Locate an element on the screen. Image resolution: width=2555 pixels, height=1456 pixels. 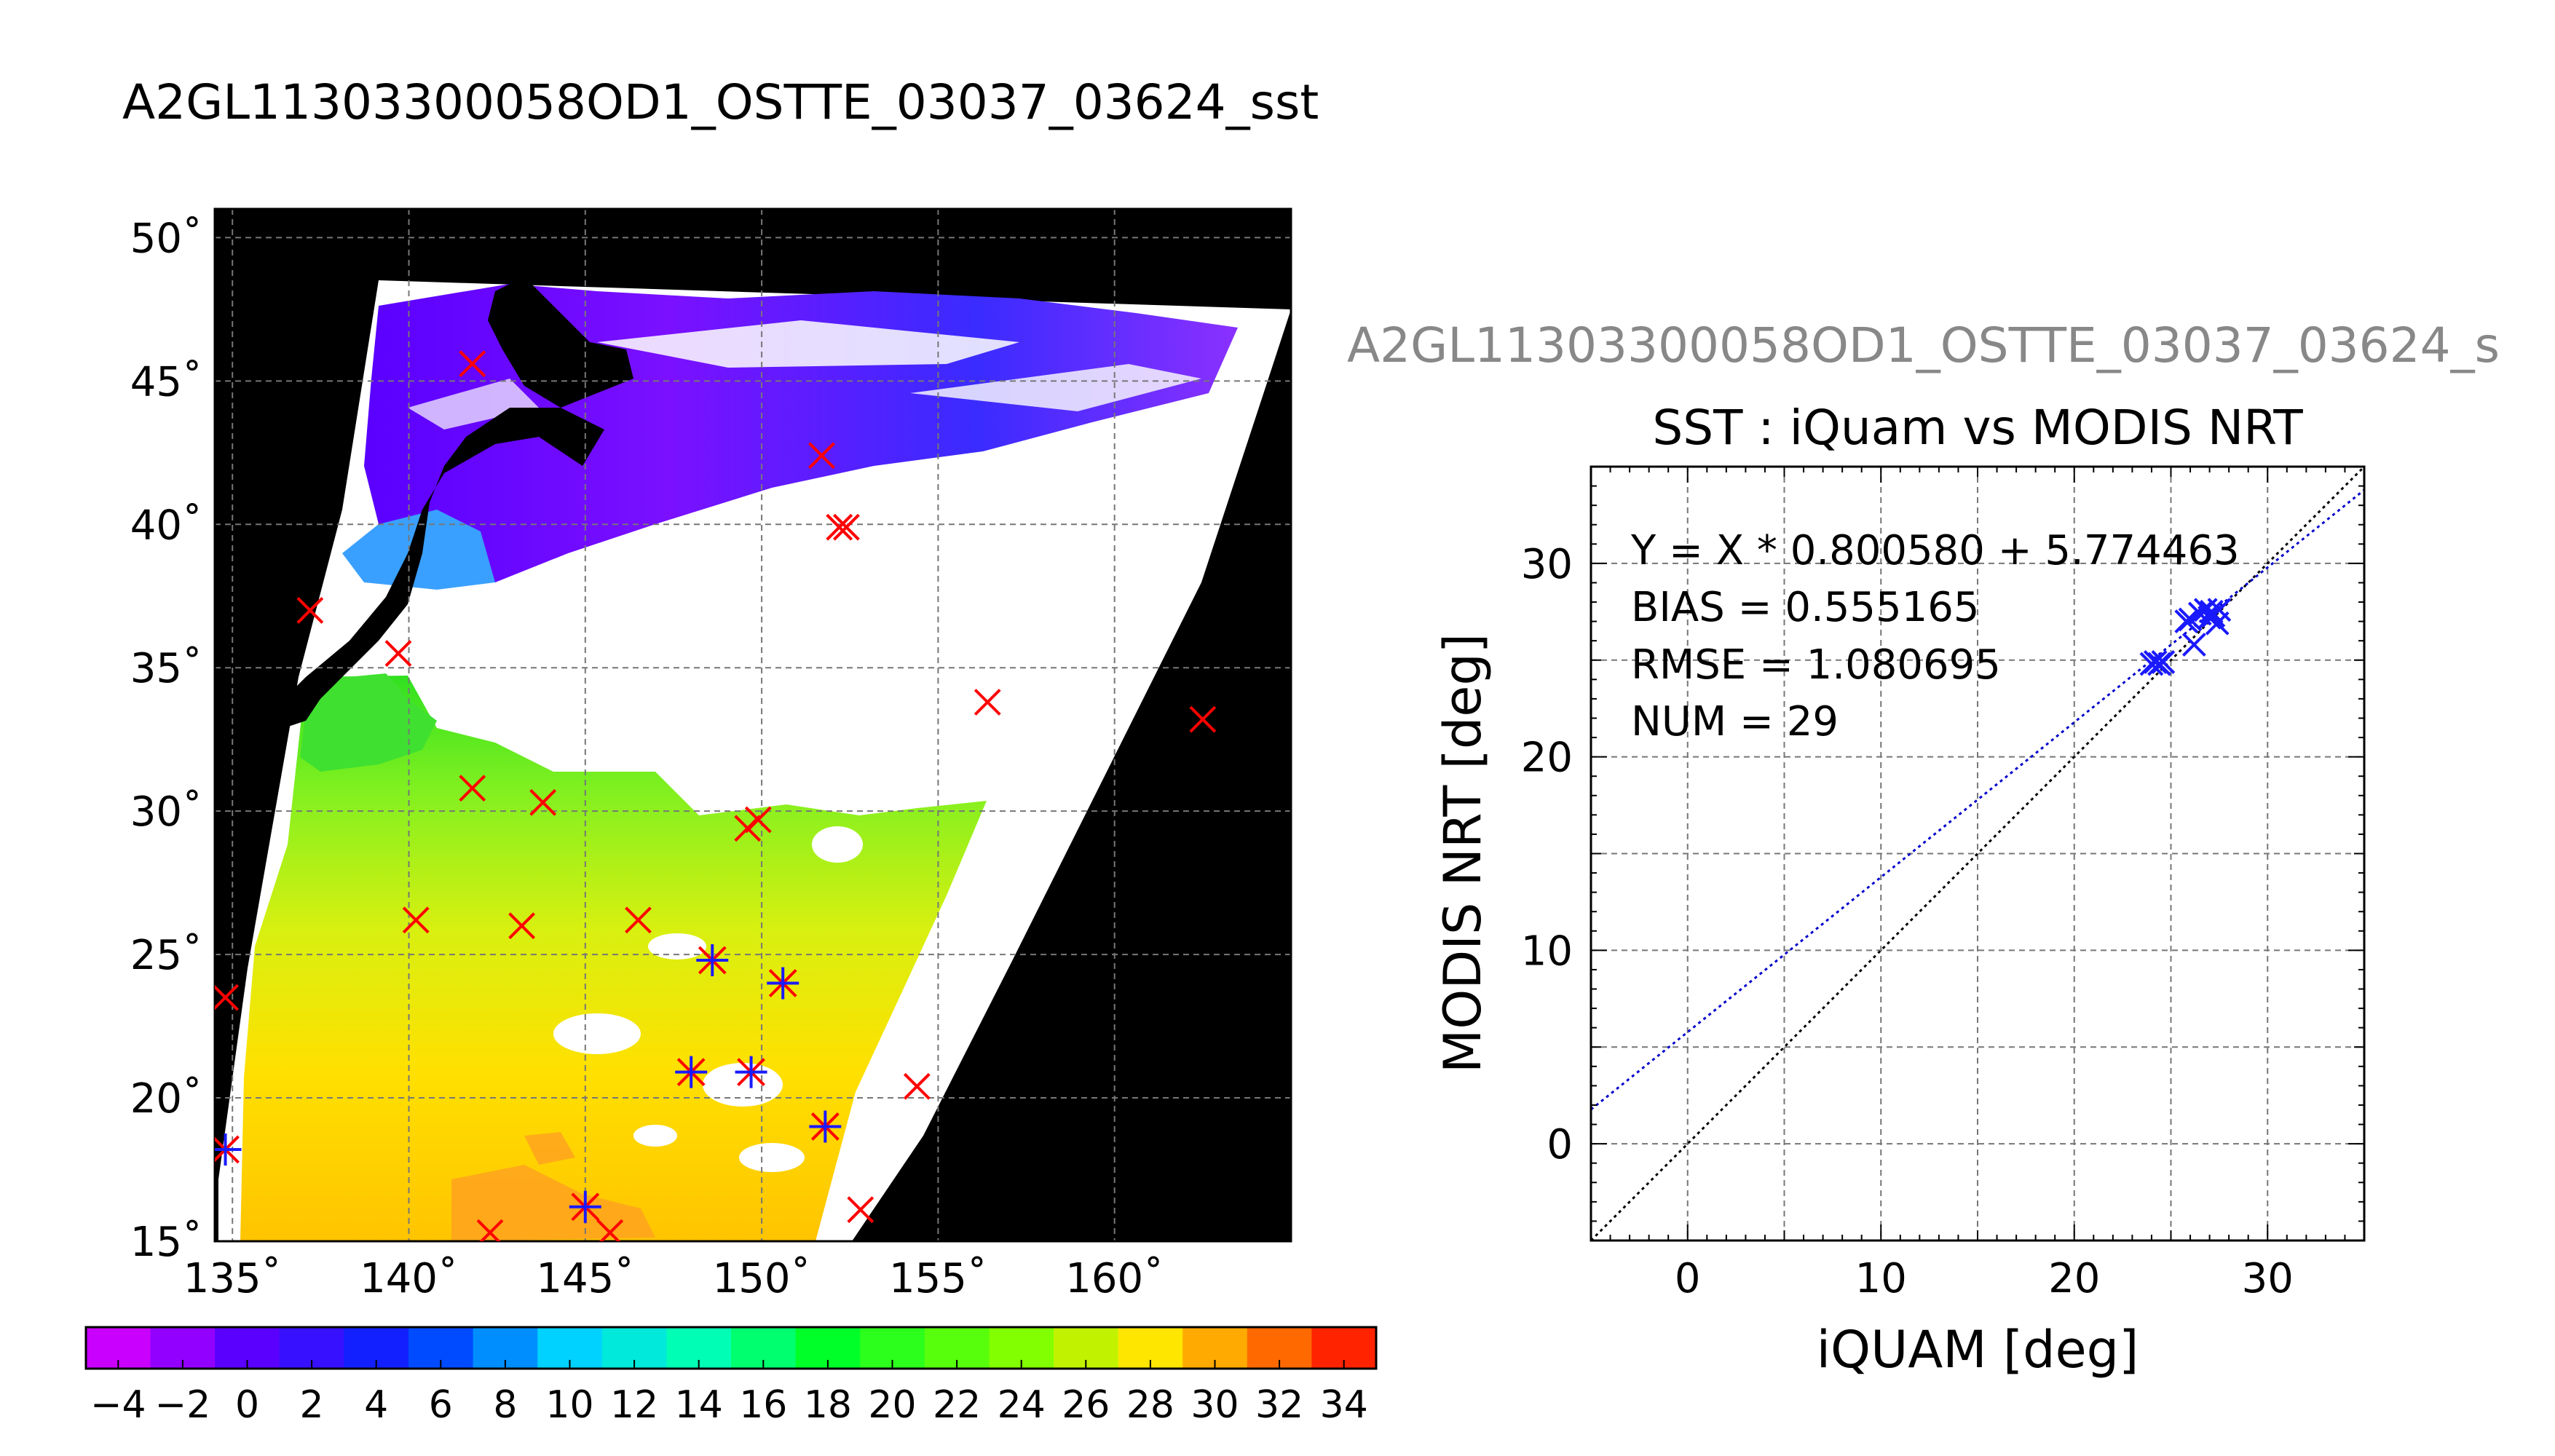
warm-water-region is located at coordinates (613, 958).